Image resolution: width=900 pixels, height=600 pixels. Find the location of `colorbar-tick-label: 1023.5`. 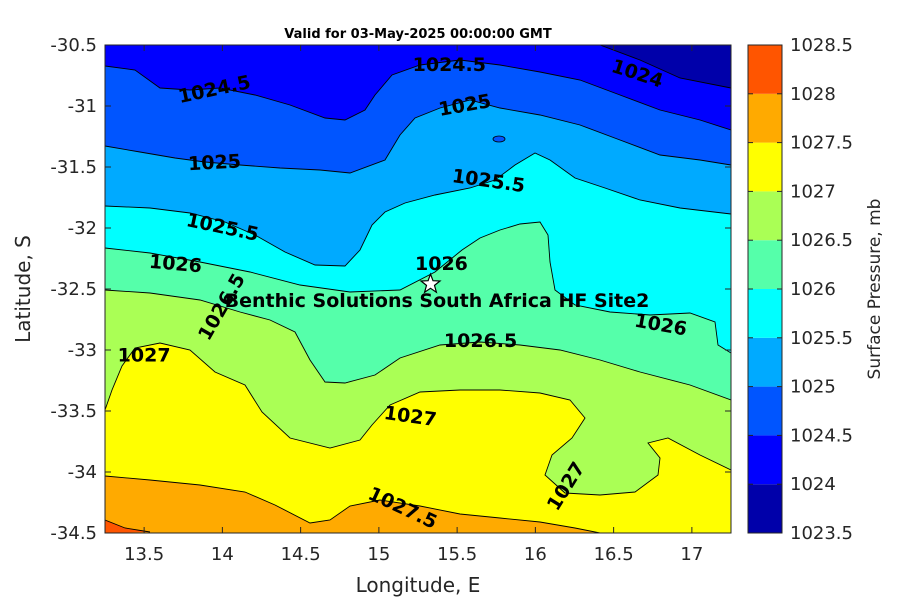

colorbar-tick-label: 1023.5 is located at coordinates (821, 533).